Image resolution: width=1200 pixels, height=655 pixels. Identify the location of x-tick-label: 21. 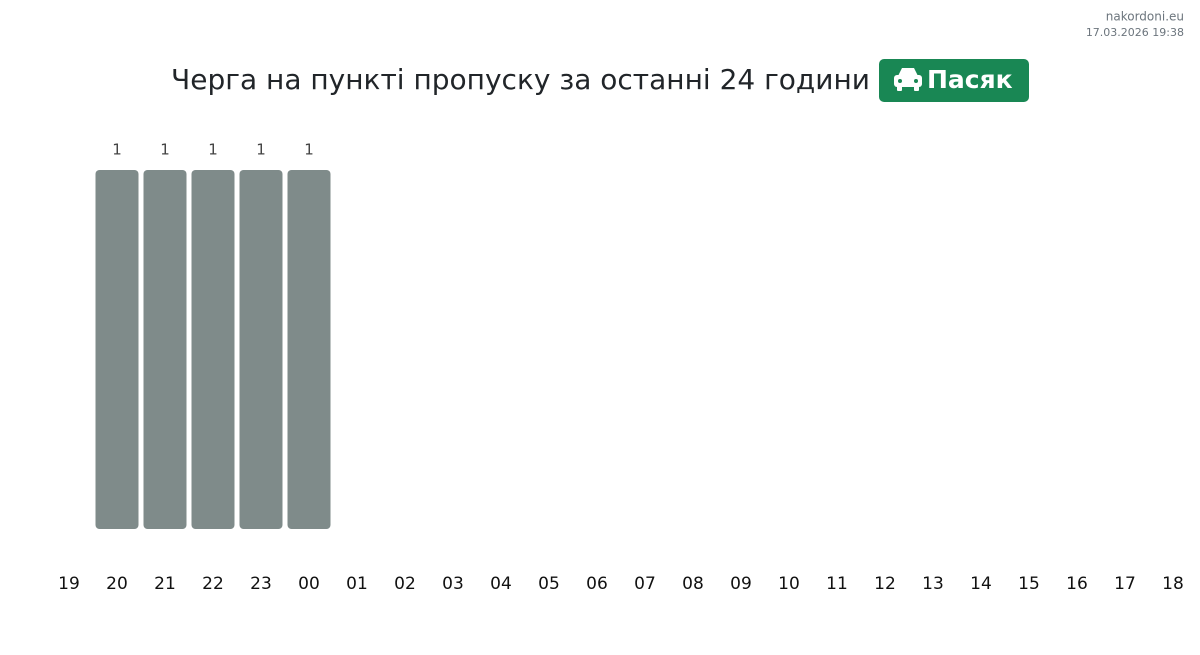
(165, 584).